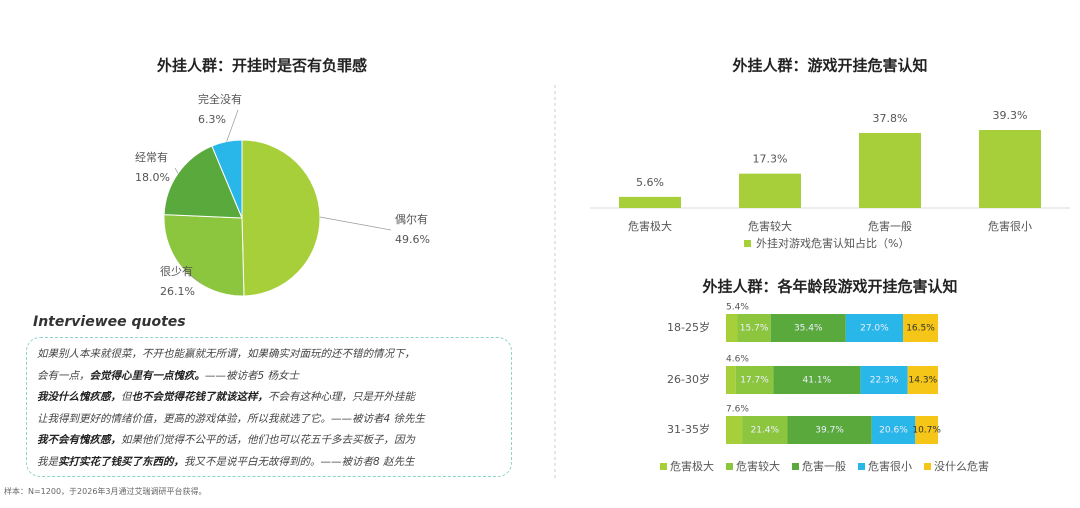  What do you see at coordinates (829, 287) in the screenshot?
I see `chart-title: 外挂人群：各年龄段游戏开挂危害认知` at bounding box center [829, 287].